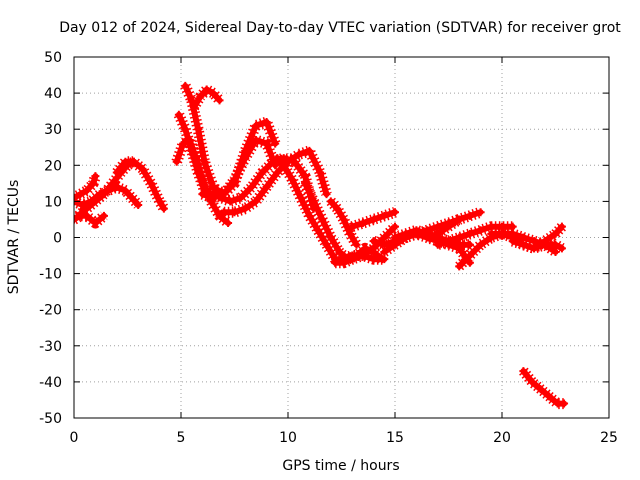 This screenshot has height=480, width=640. Describe the element at coordinates (53, 202) in the screenshot. I see `y-tick-label: 10` at that location.